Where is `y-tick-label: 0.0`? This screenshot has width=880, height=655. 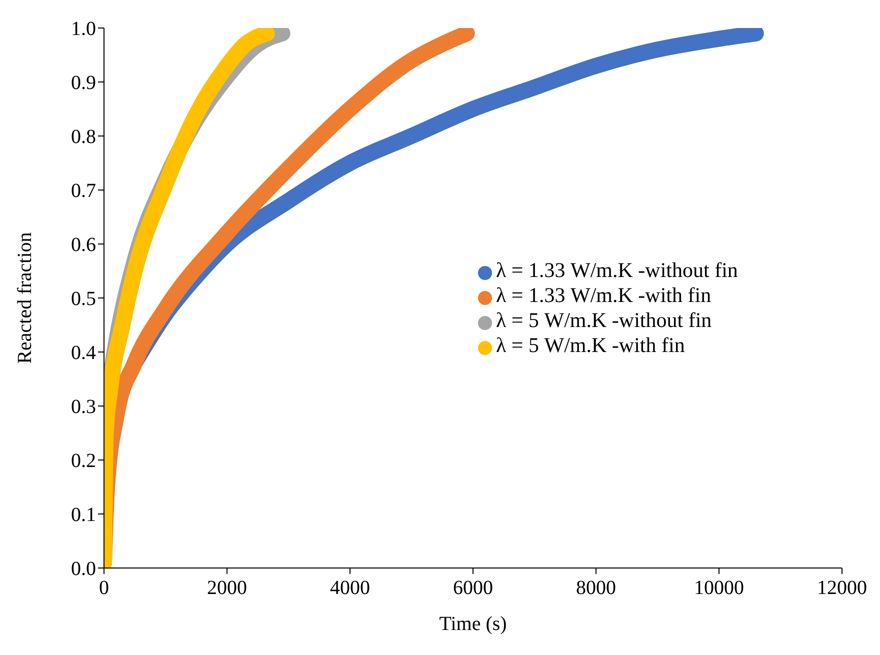
y-tick-label: 0.0 is located at coordinates (83, 569).